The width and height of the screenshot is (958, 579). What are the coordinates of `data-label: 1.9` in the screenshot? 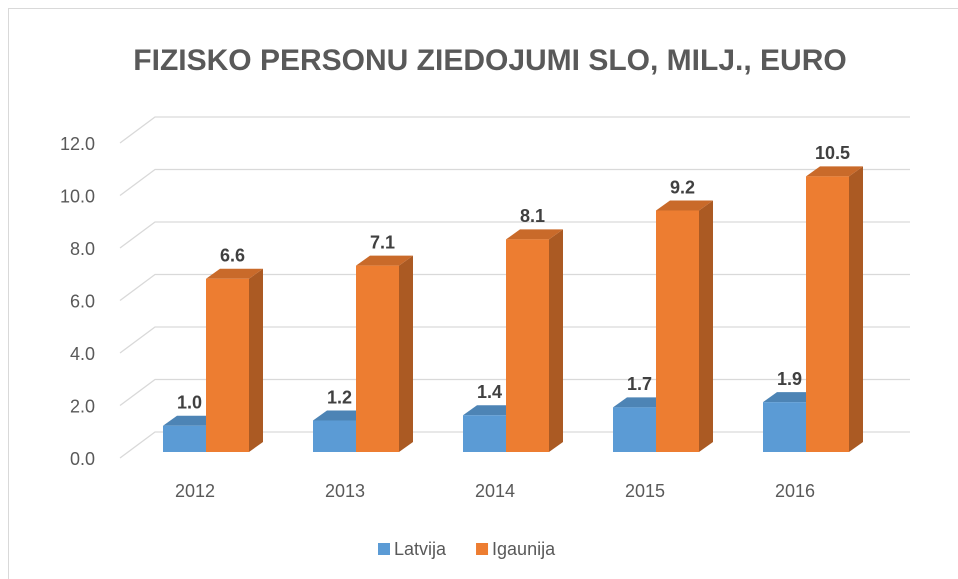 It's located at (789, 379).